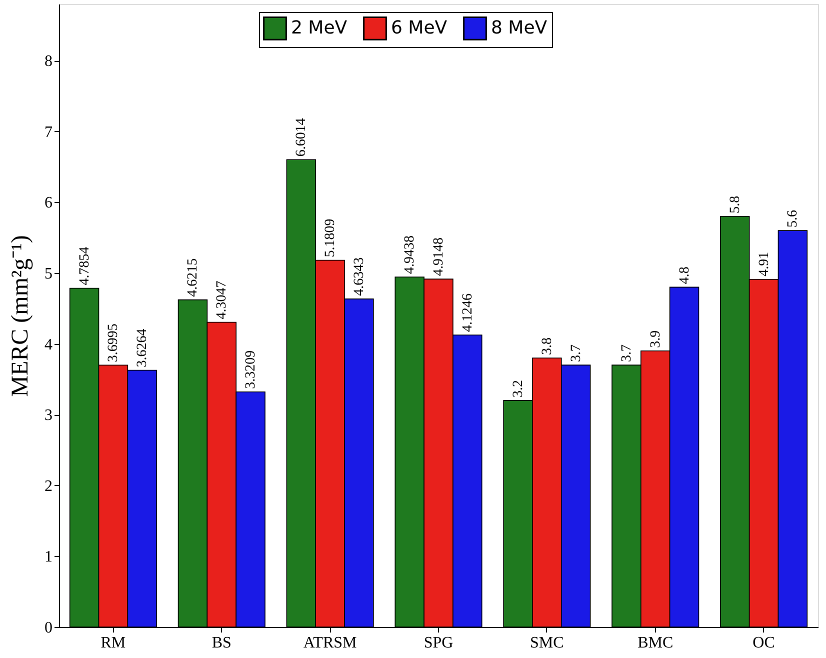 The height and width of the screenshot is (658, 826). What do you see at coordinates (48, 345) in the screenshot?
I see `y-tick-label: 4` at bounding box center [48, 345].